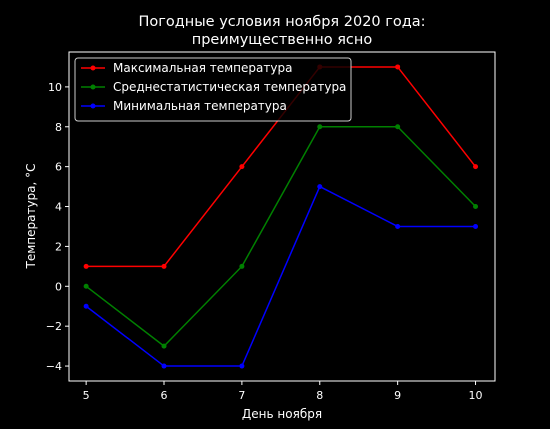 This screenshot has width=550, height=429. Describe the element at coordinates (54, 366) in the screenshot. I see `y-tick-label: −4` at that location.